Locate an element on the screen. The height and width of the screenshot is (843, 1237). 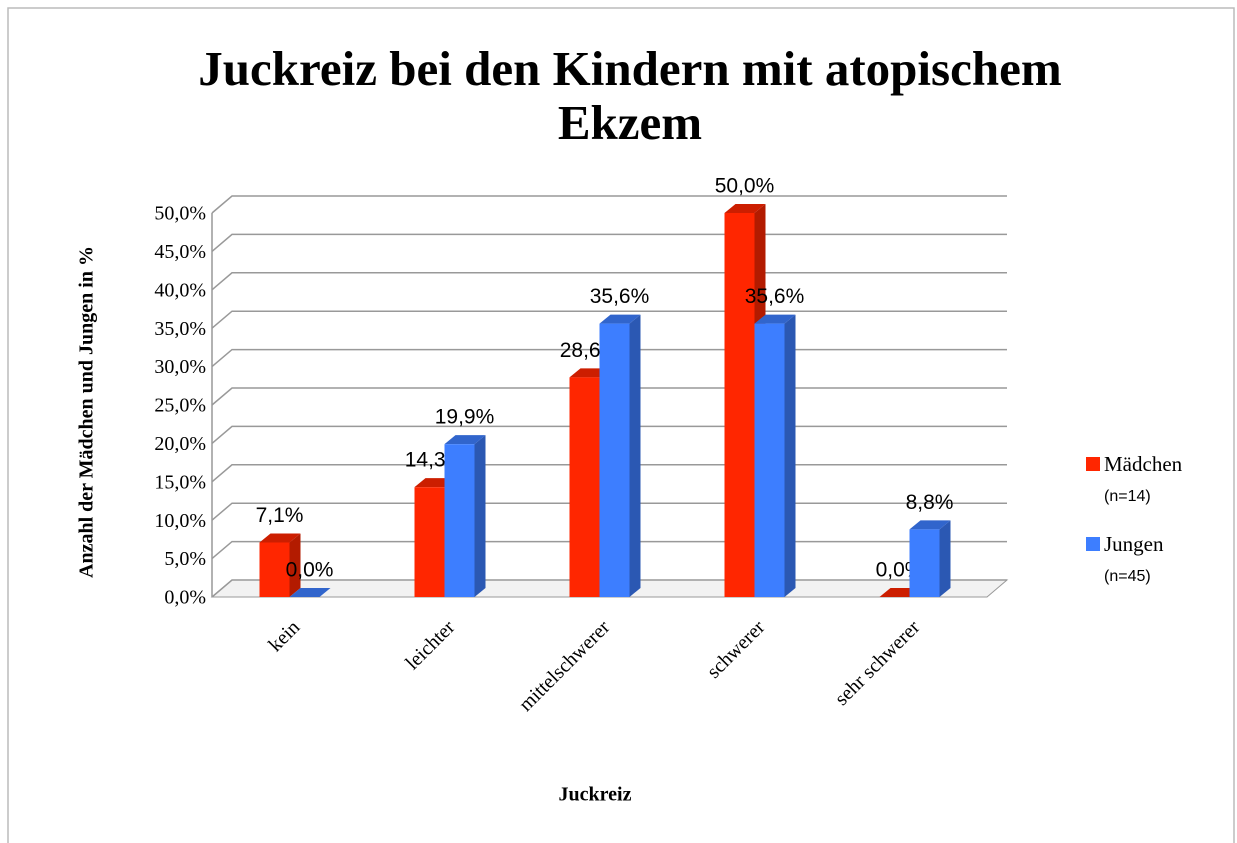
legend-note: (n=14) is located at coordinates (1127, 496).